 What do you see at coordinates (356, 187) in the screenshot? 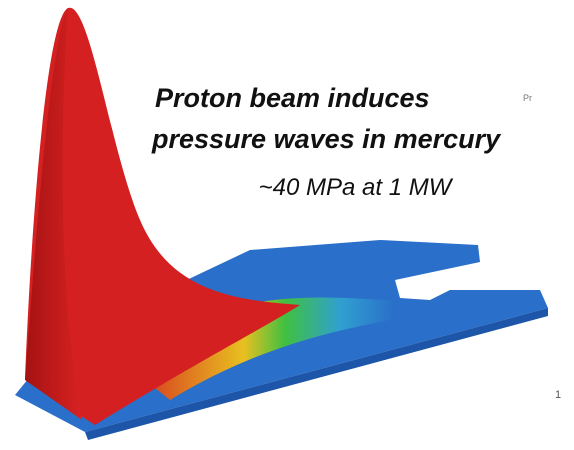
I see `caption-line: ~40 MPa at 1 MW` at bounding box center [356, 187].